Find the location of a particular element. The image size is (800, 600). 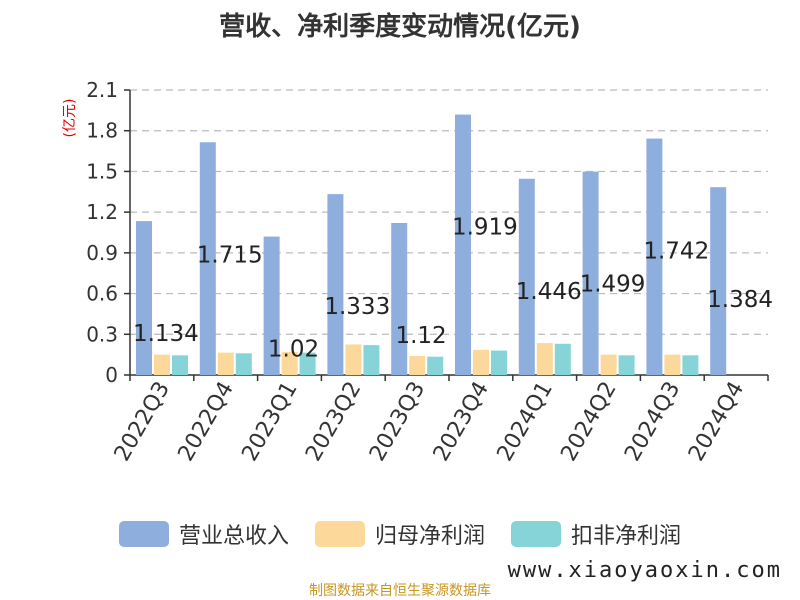

legend-item-deducted-profit: 扣非净利润 is located at coordinates (596, 534).